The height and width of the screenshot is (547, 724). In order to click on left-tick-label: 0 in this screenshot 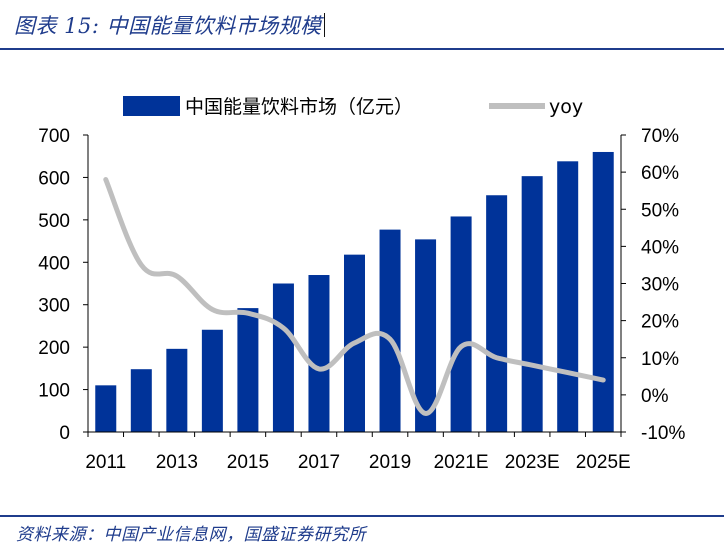, I will do `click(64, 433)`.